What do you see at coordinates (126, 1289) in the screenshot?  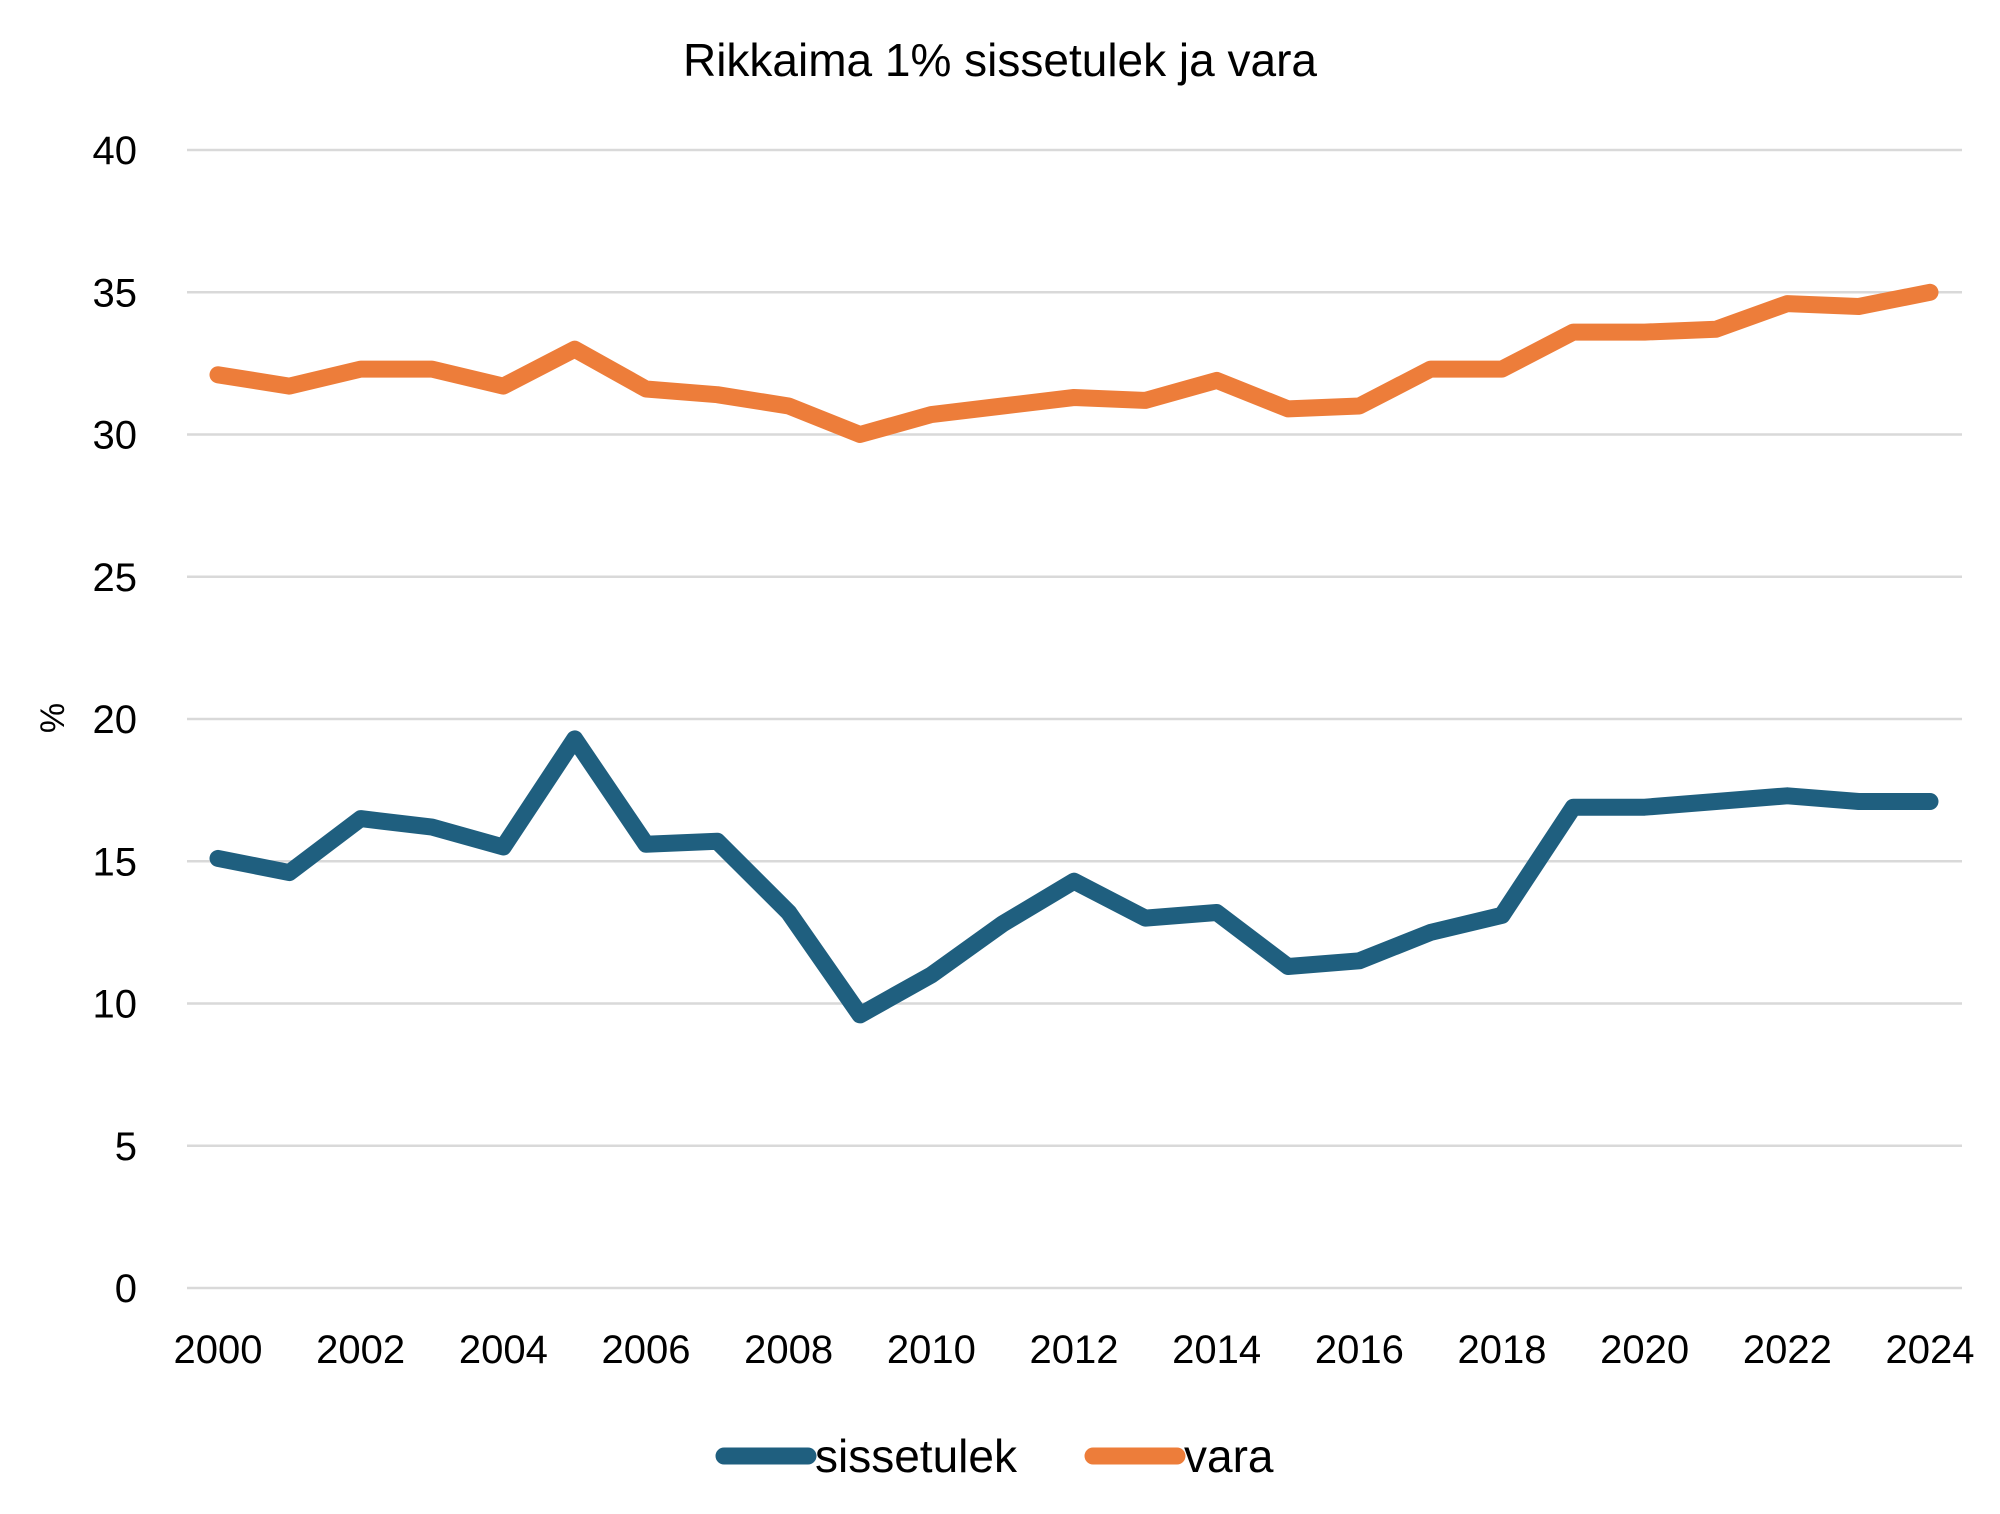 I see `y-tick-label: 0` at bounding box center [126, 1289].